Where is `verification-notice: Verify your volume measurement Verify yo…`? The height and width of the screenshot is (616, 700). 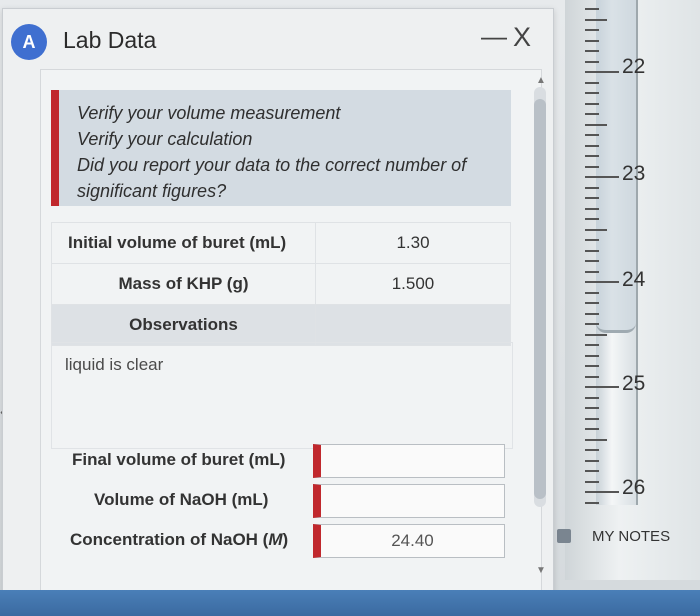 verification-notice: Verify your volume measurement Verify yo… is located at coordinates (281, 148).